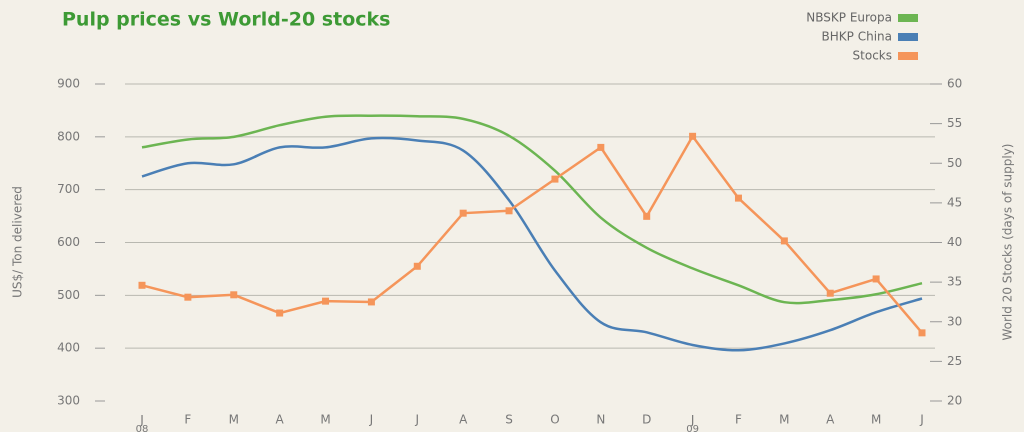 Image resolution: width=1024 pixels, height=432 pixels. I want to click on y2-tick-label: 20, so click(954, 401).